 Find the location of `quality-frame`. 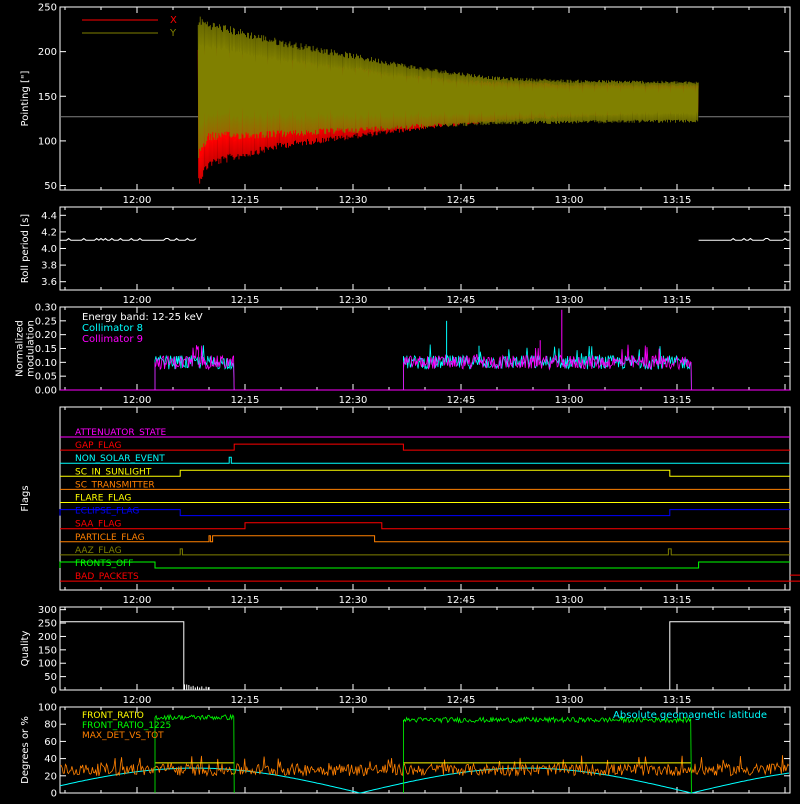

quality-frame is located at coordinates (425, 648).